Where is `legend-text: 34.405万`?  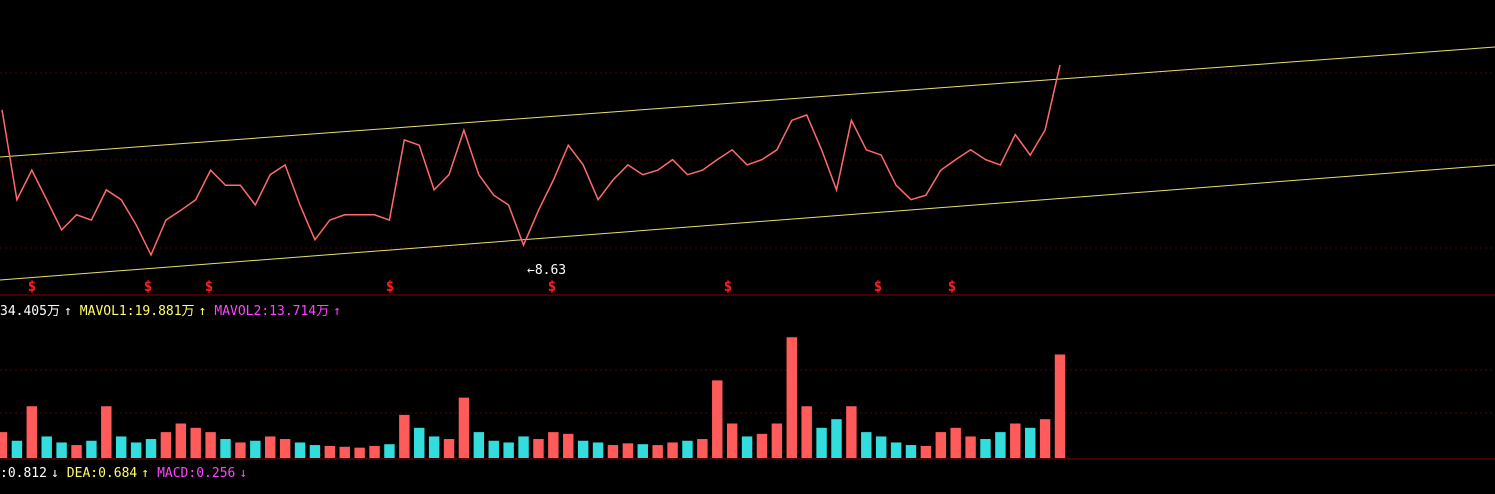
legend-text: 34.405万 is located at coordinates (30, 311).